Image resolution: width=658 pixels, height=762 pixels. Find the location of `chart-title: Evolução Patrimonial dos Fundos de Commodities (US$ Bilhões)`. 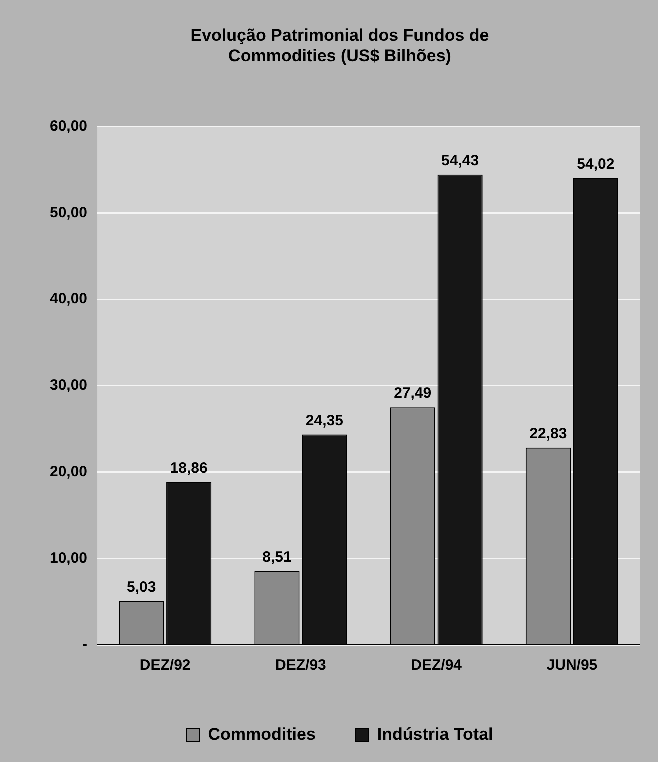

chart-title: Evolução Patrimonial dos Fundos de Commodities (US$ Bilhões) is located at coordinates (340, 46).